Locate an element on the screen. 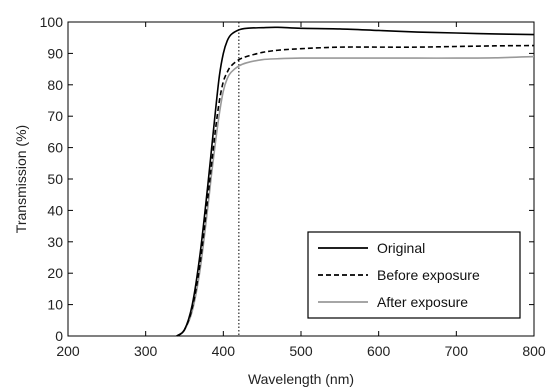 The width and height of the screenshot is (549, 388). y-tick-label: 50 is located at coordinates (55, 179).